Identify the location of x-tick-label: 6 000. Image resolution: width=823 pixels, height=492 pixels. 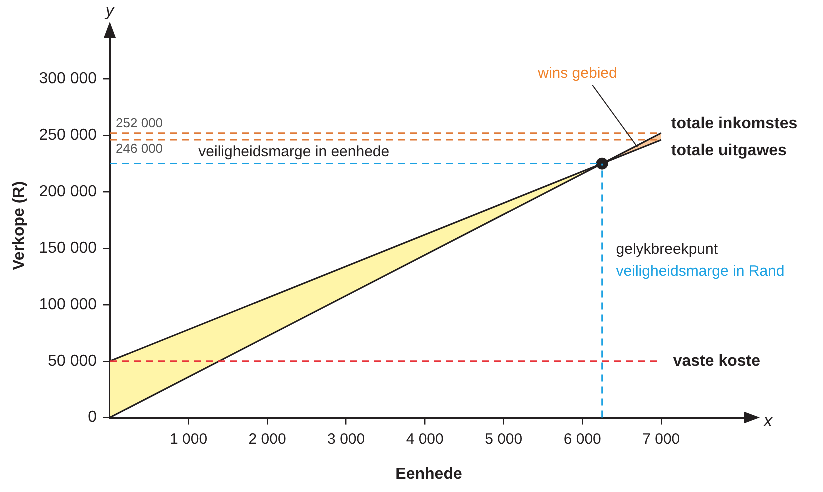
(583, 439).